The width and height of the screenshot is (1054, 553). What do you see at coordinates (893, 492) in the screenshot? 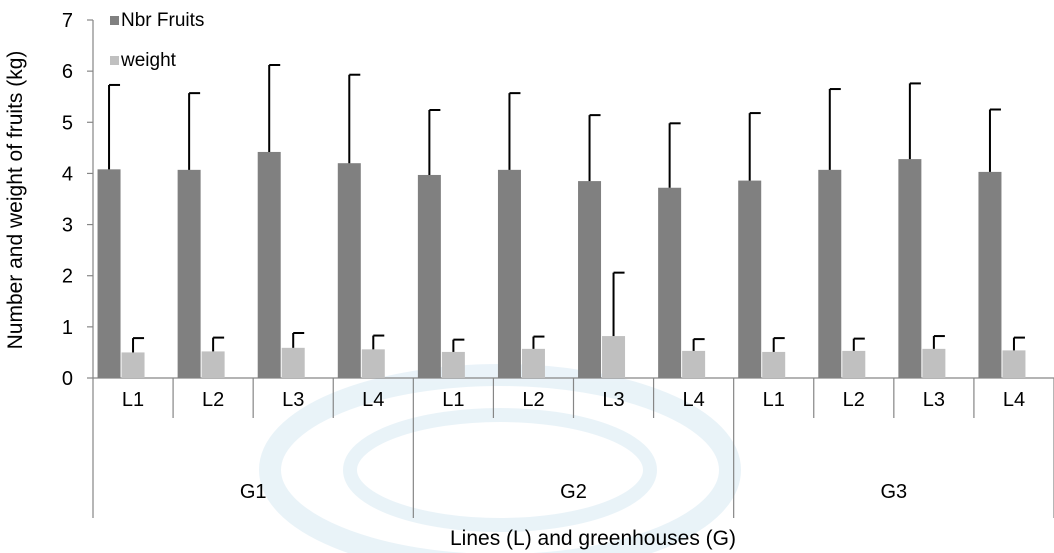
I see `group-label: G3` at bounding box center [893, 492].